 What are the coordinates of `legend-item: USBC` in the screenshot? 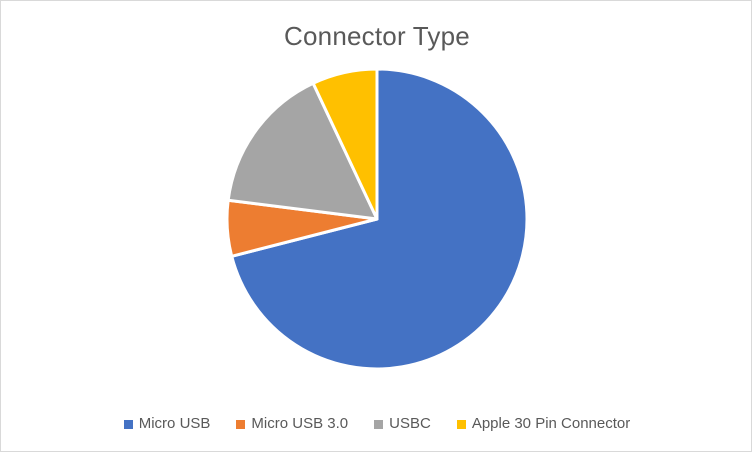 It's located at (402, 424).